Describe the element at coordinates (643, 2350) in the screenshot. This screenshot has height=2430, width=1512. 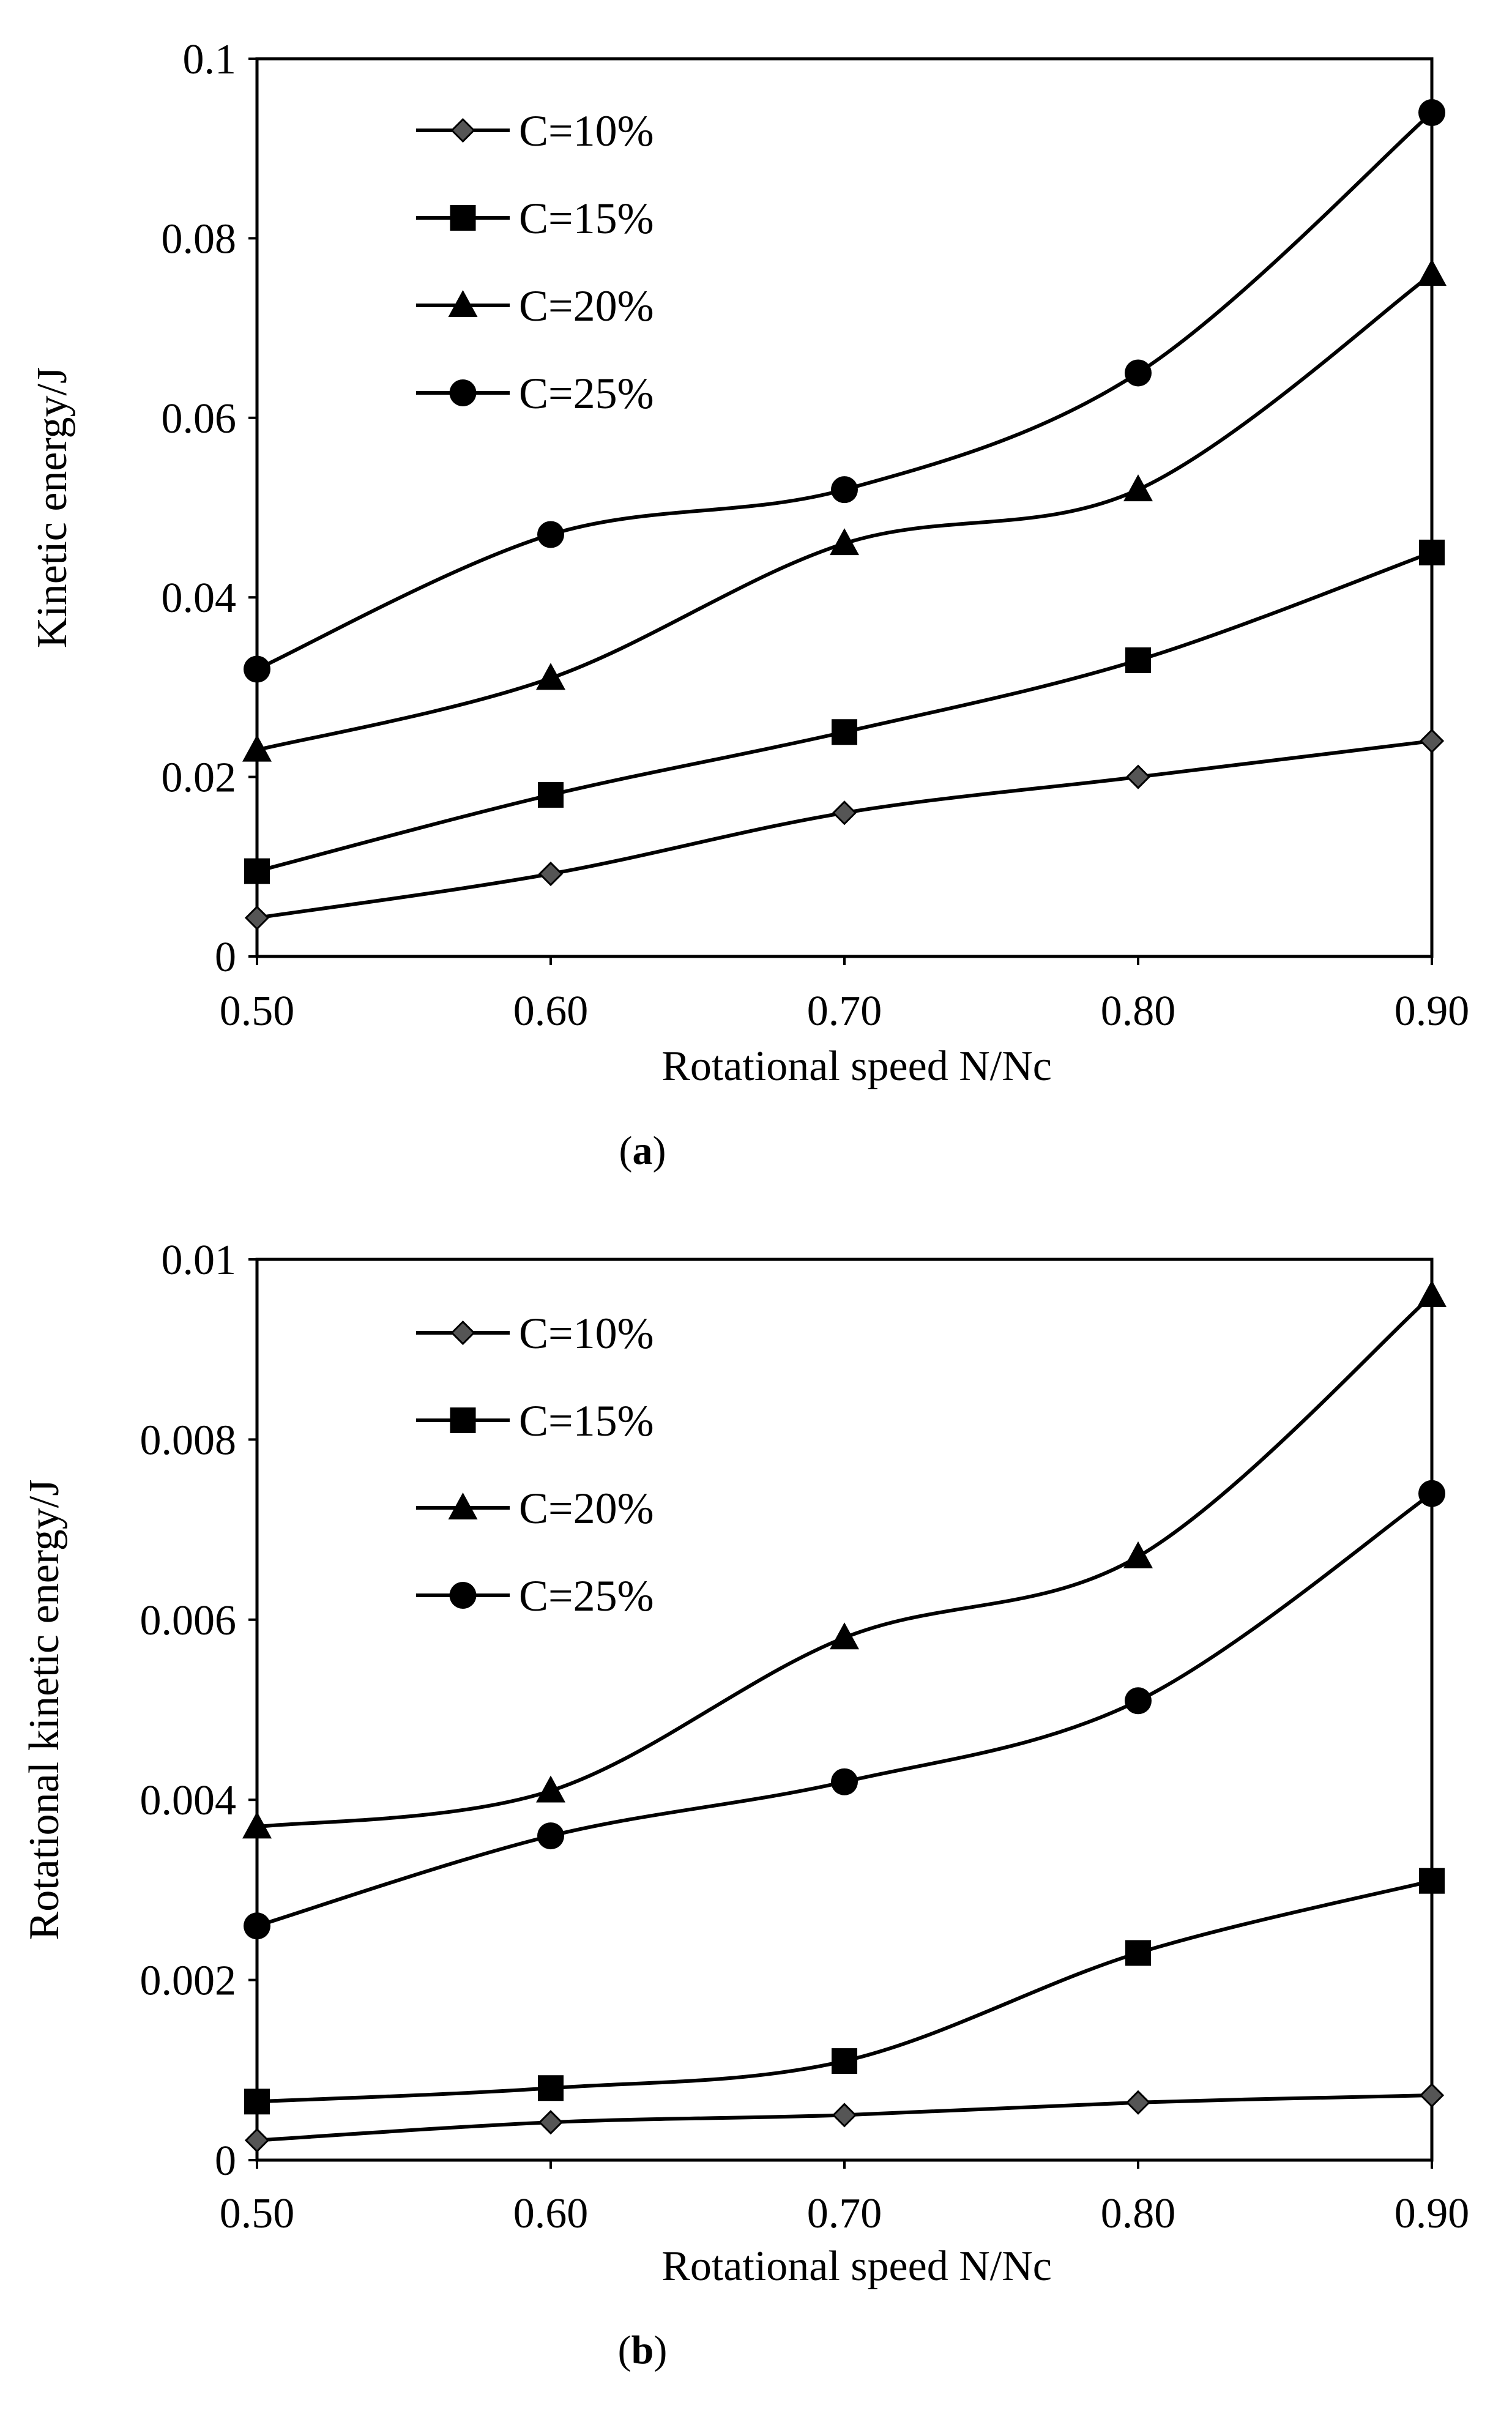
I see `panel-label: (b)` at that location.